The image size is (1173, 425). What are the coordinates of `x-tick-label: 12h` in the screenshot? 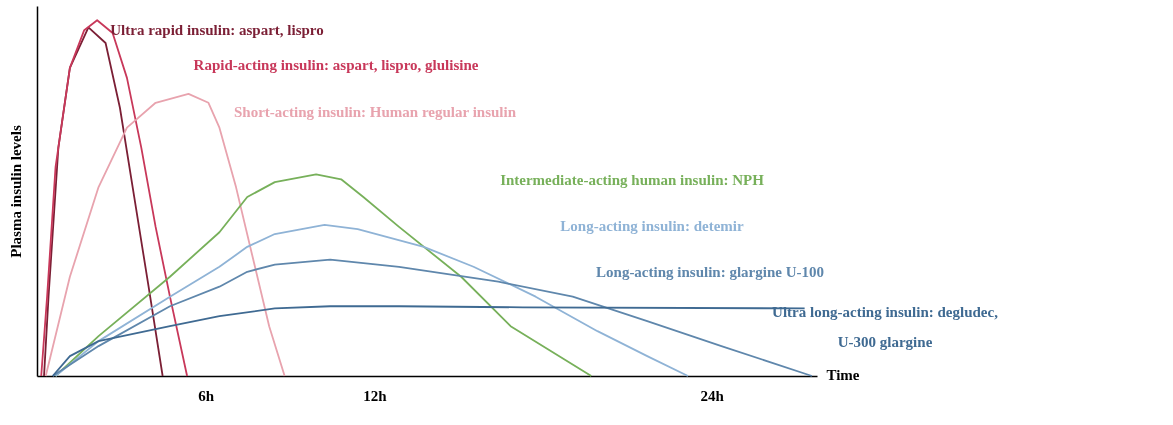 It's located at (375, 395).